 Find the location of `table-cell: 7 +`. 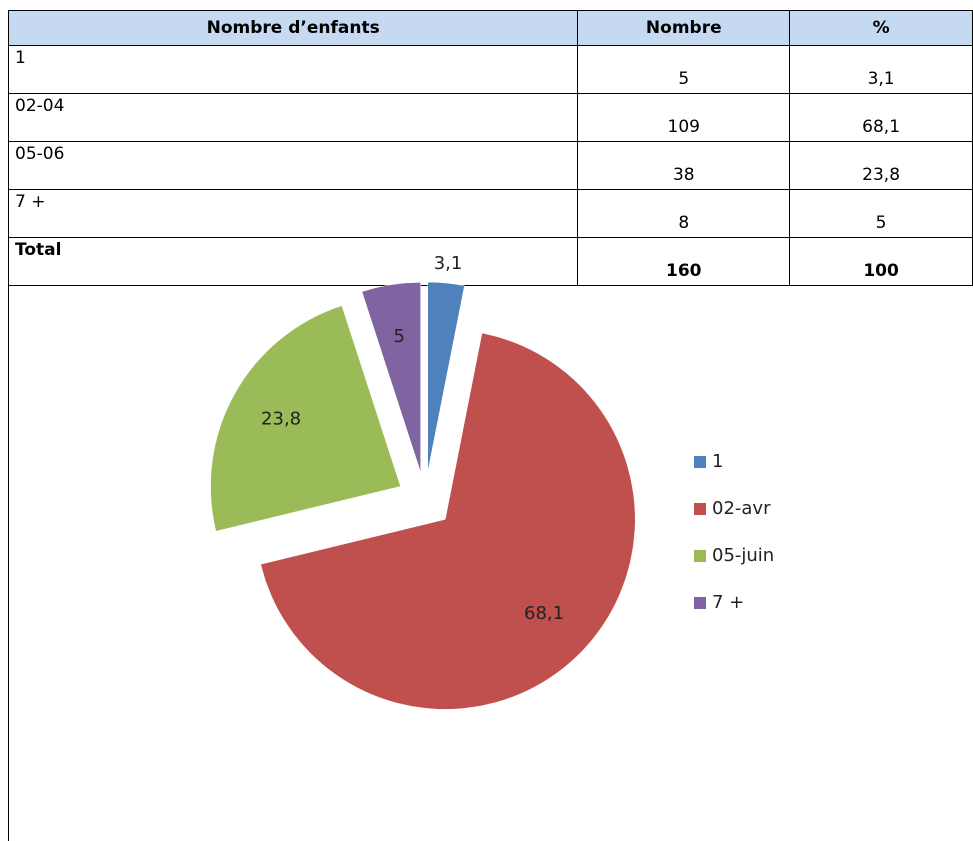

table-cell: 7 + is located at coordinates (293, 213).